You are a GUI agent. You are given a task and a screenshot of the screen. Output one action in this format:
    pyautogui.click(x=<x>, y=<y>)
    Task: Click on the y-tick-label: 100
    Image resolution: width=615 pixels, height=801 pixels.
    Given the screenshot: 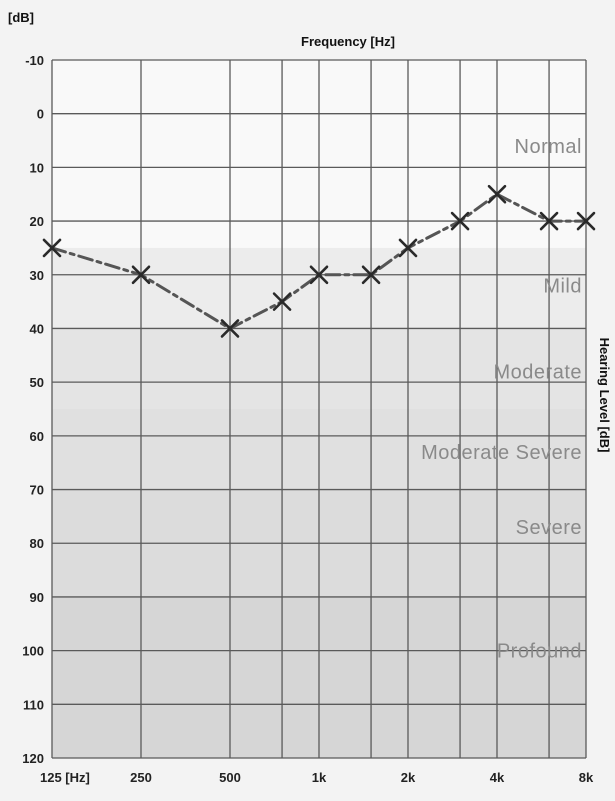 What is the action you would take?
    pyautogui.click(x=33, y=651)
    